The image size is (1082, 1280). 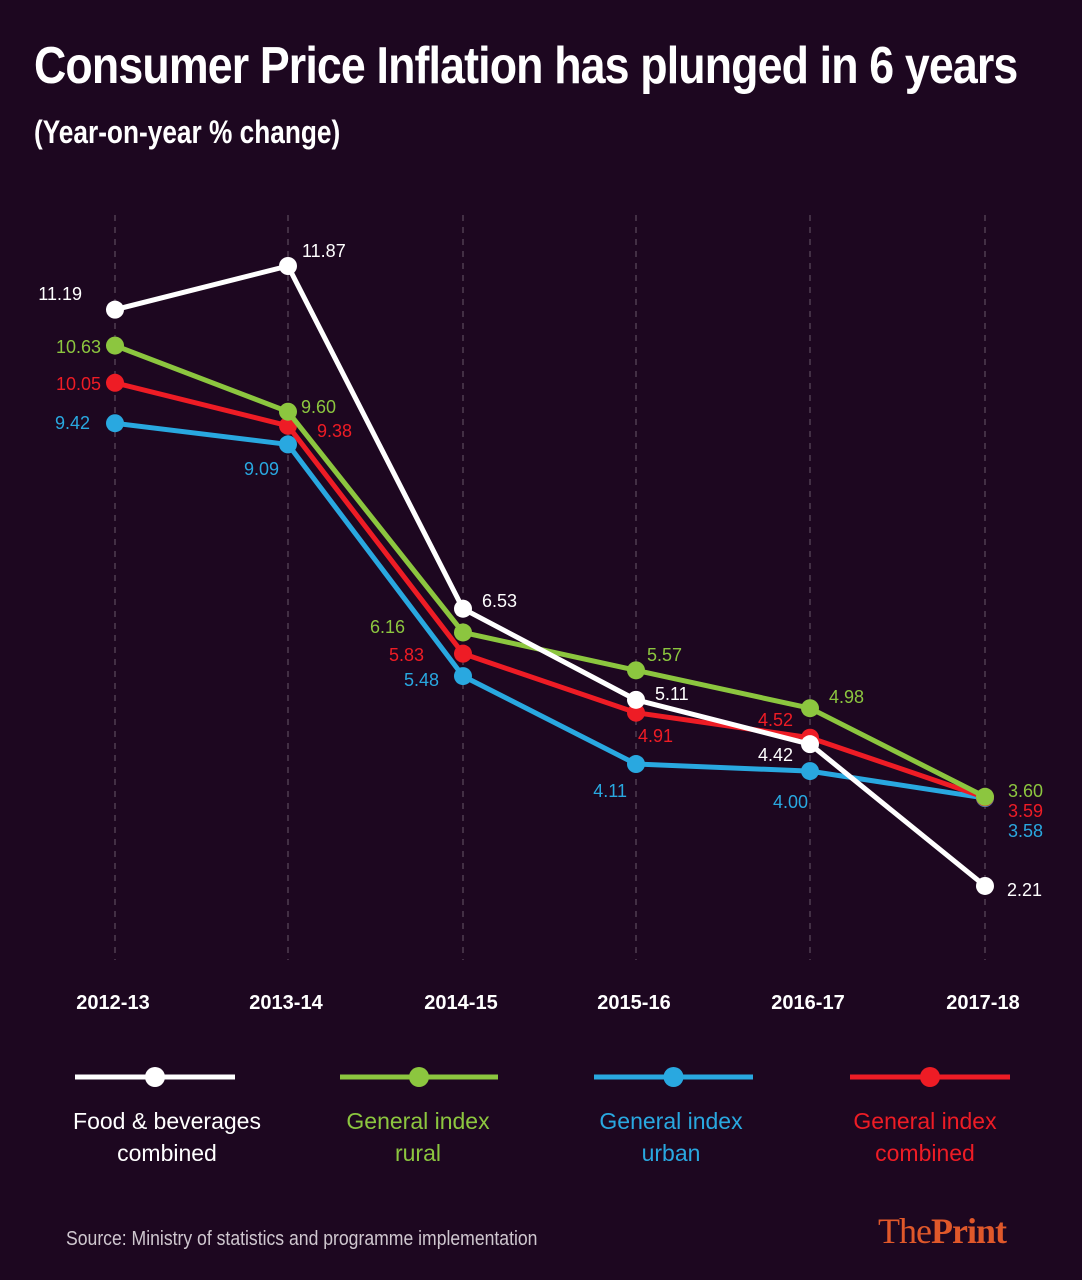 What do you see at coordinates (610, 791) in the screenshot?
I see `data-label: 4.11` at bounding box center [610, 791].